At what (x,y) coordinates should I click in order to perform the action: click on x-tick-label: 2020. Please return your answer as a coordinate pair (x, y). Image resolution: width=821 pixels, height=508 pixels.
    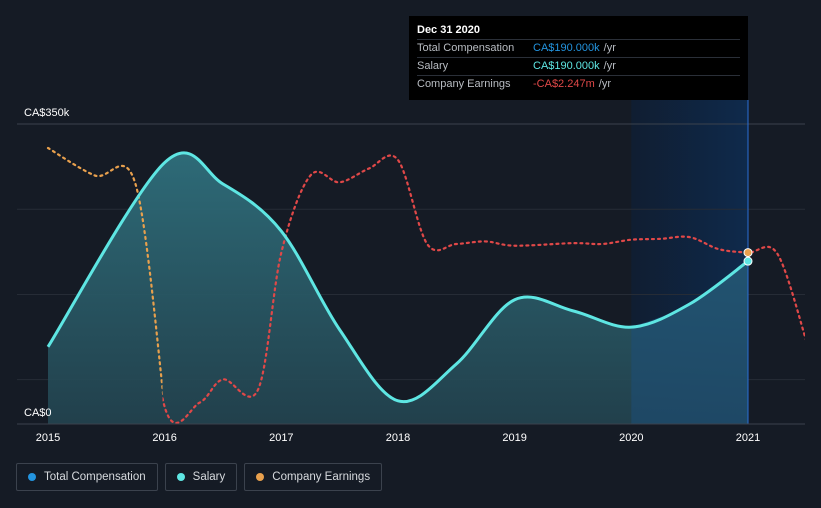
    Looking at the image, I should click on (631, 438).